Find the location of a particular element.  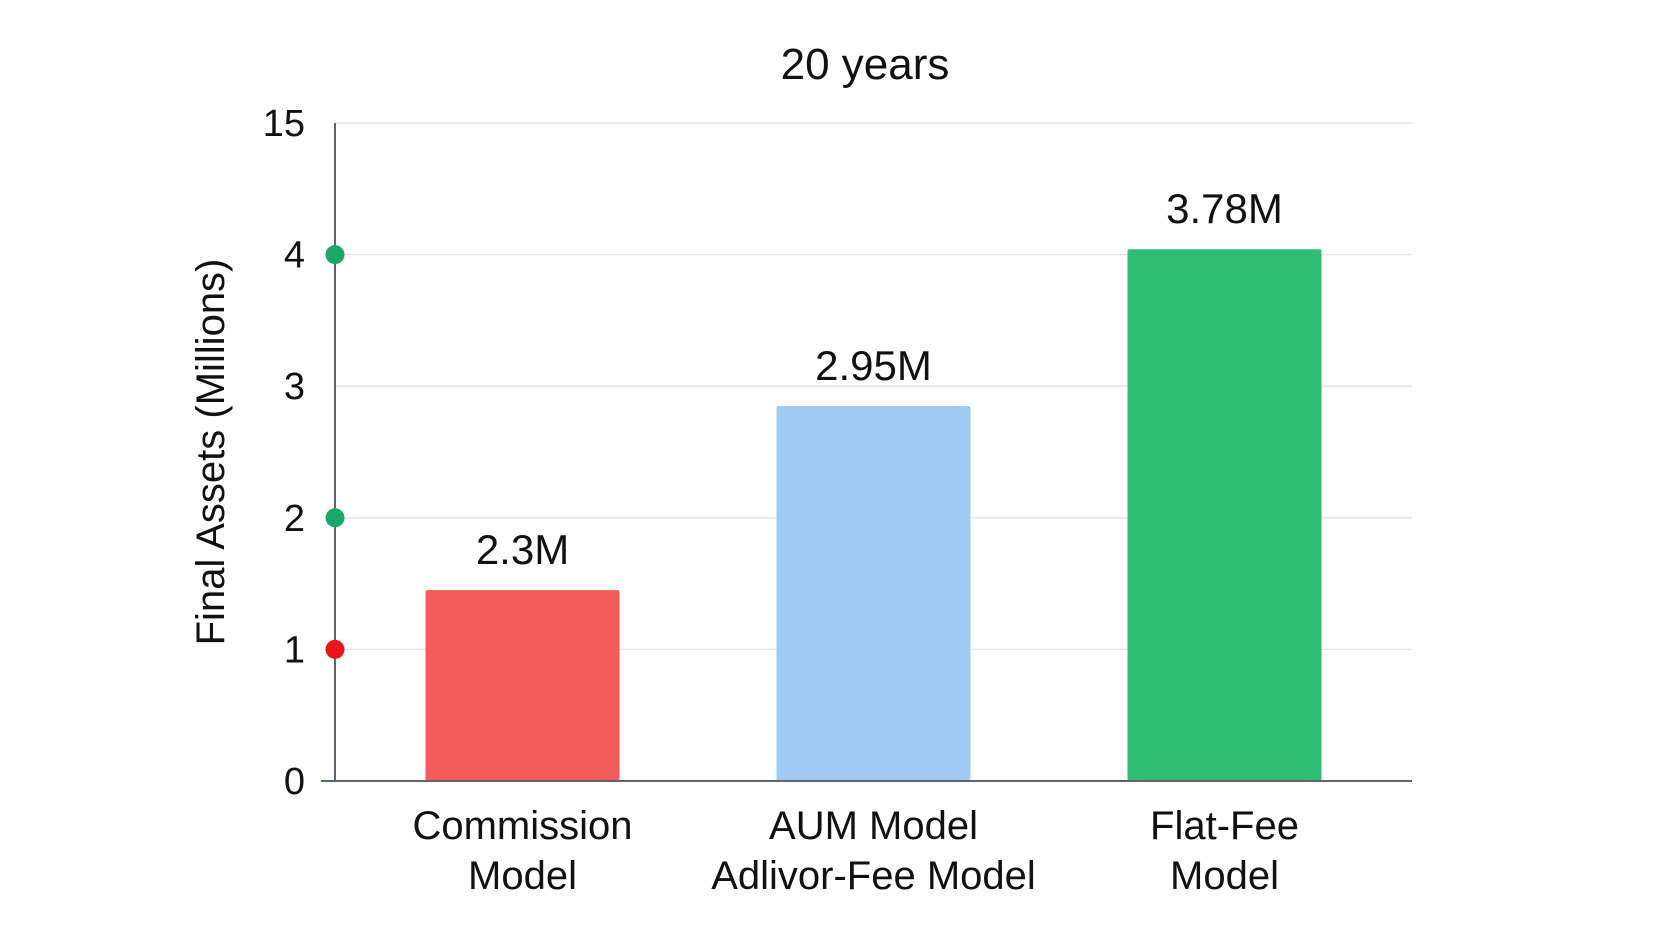

data-label: 2.3M is located at coordinates (522, 549).